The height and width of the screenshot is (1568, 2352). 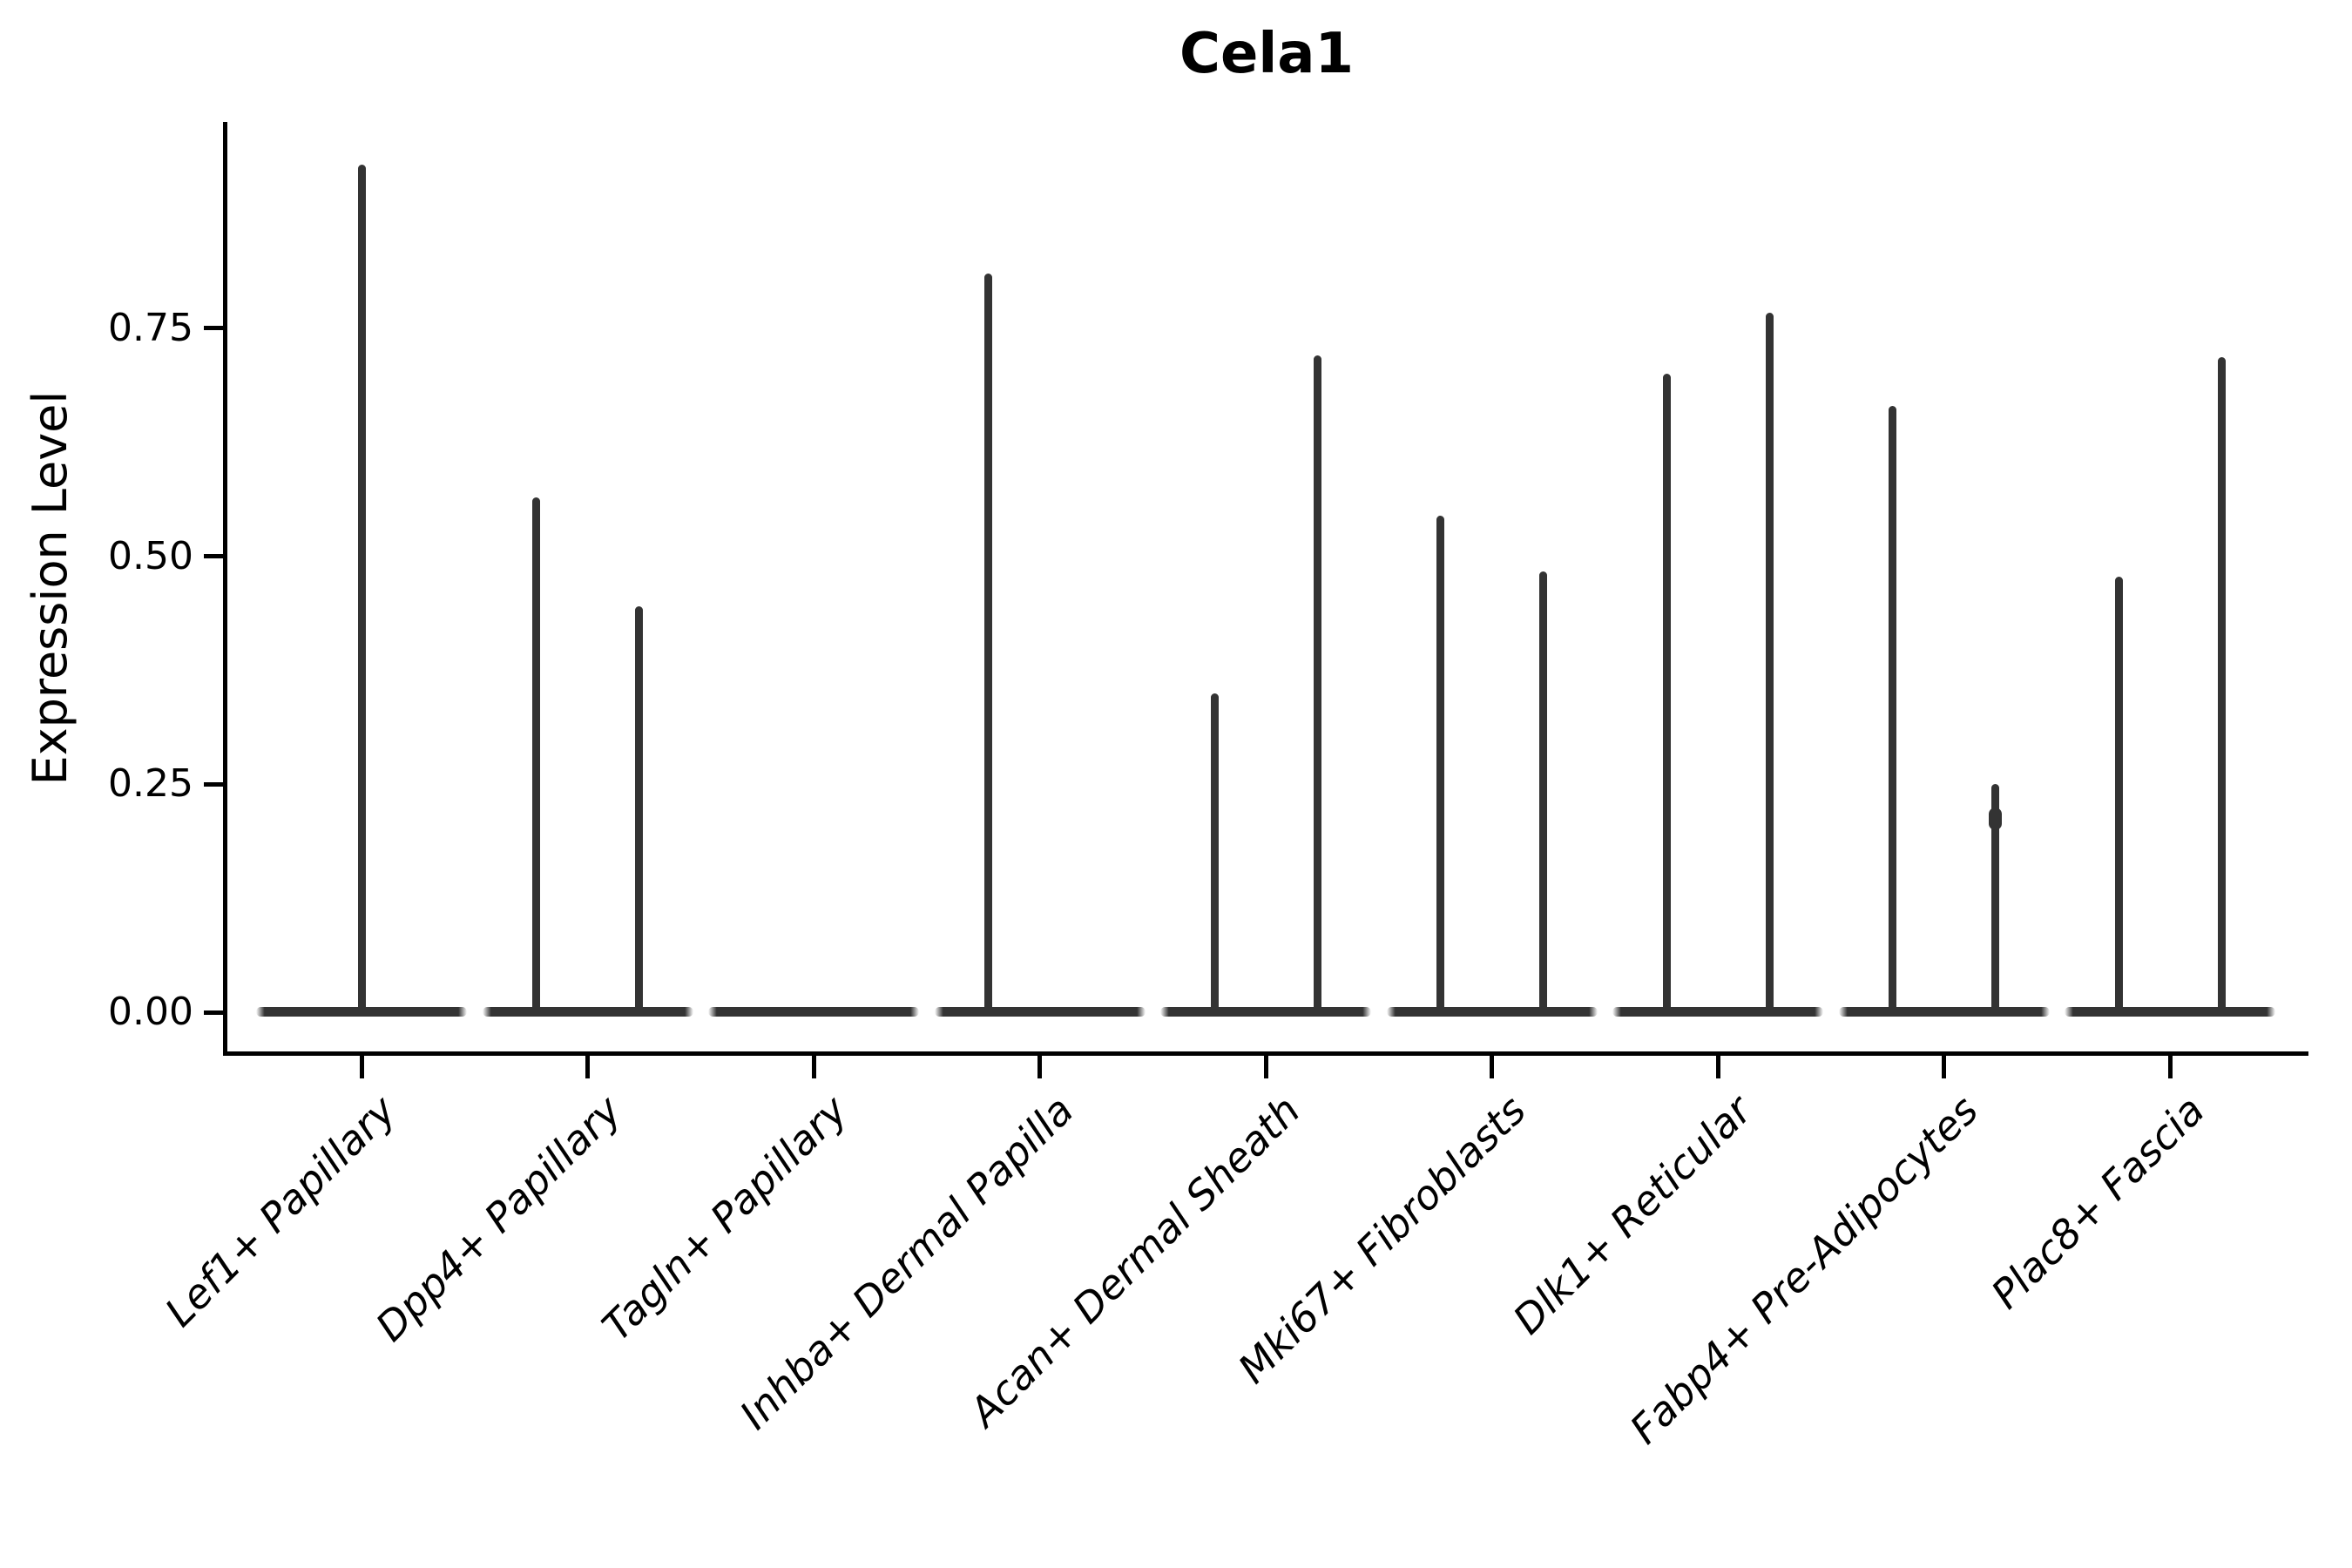 I want to click on x-tick-label: Dpp4+ Papillary, so click(x=499, y=1218).